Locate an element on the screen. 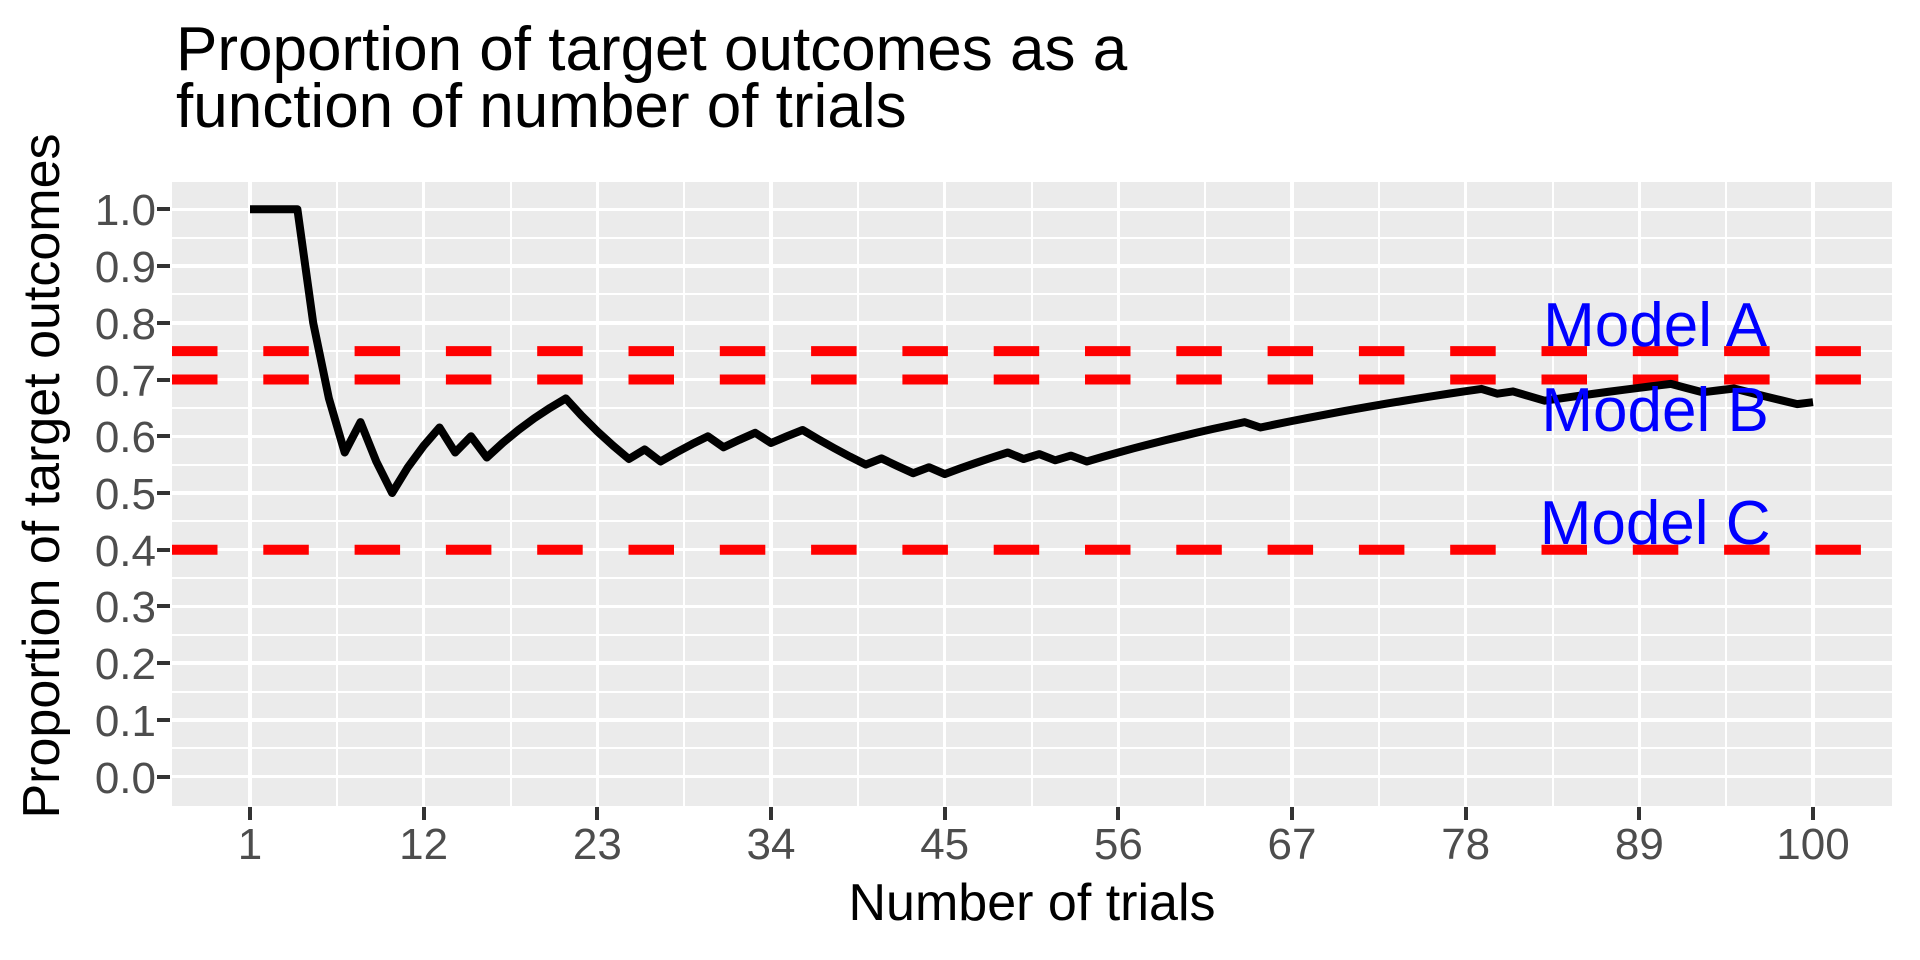 The height and width of the screenshot is (960, 1920). x-tick-label: 45 is located at coordinates (945, 844).